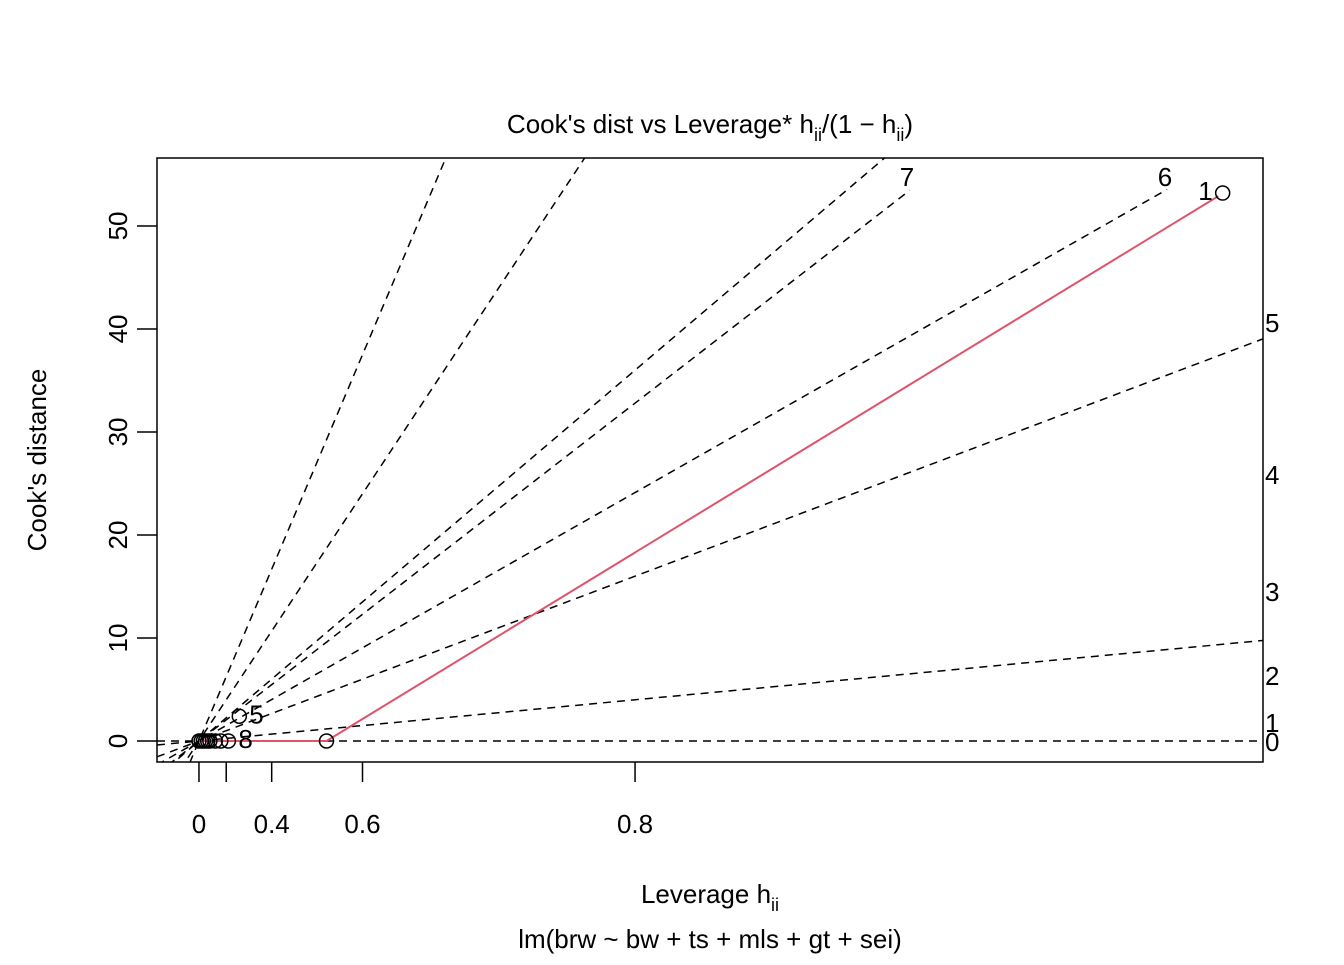 This screenshot has height=965, width=1344. I want to click on subtitle: lm(brw ~ bw + ts + mls + gt + sei), so click(710, 939).